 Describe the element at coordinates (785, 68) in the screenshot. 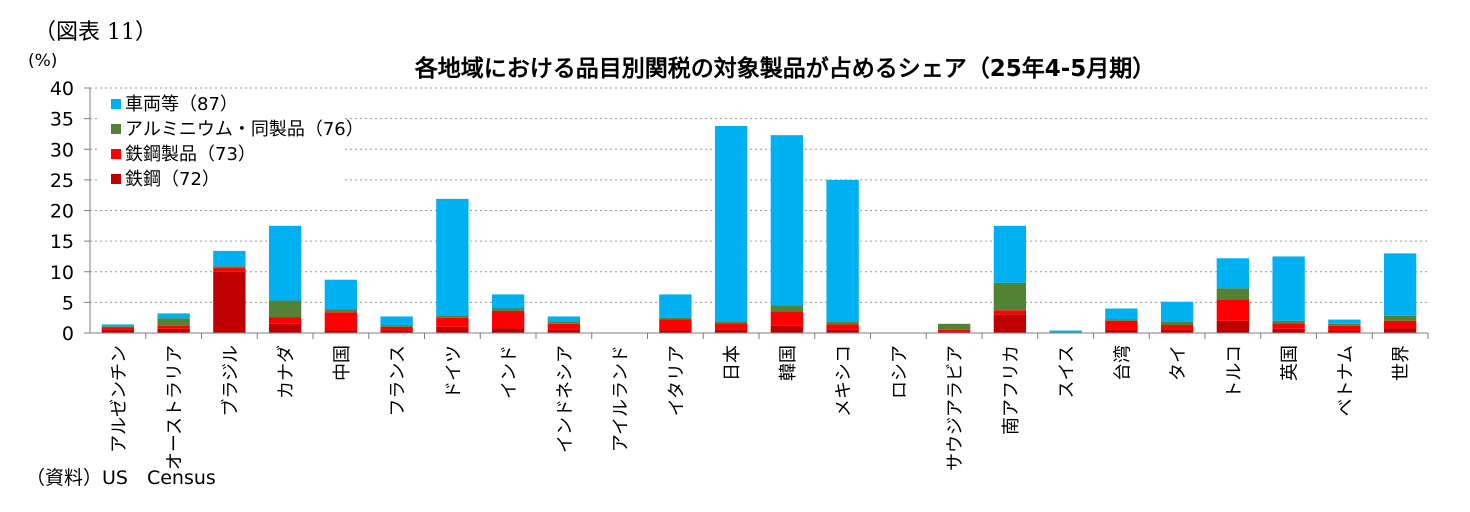

I see `chart-title: 各地域における品目別関税の対象製品が占めるシェア（25年4-5月期）` at that location.